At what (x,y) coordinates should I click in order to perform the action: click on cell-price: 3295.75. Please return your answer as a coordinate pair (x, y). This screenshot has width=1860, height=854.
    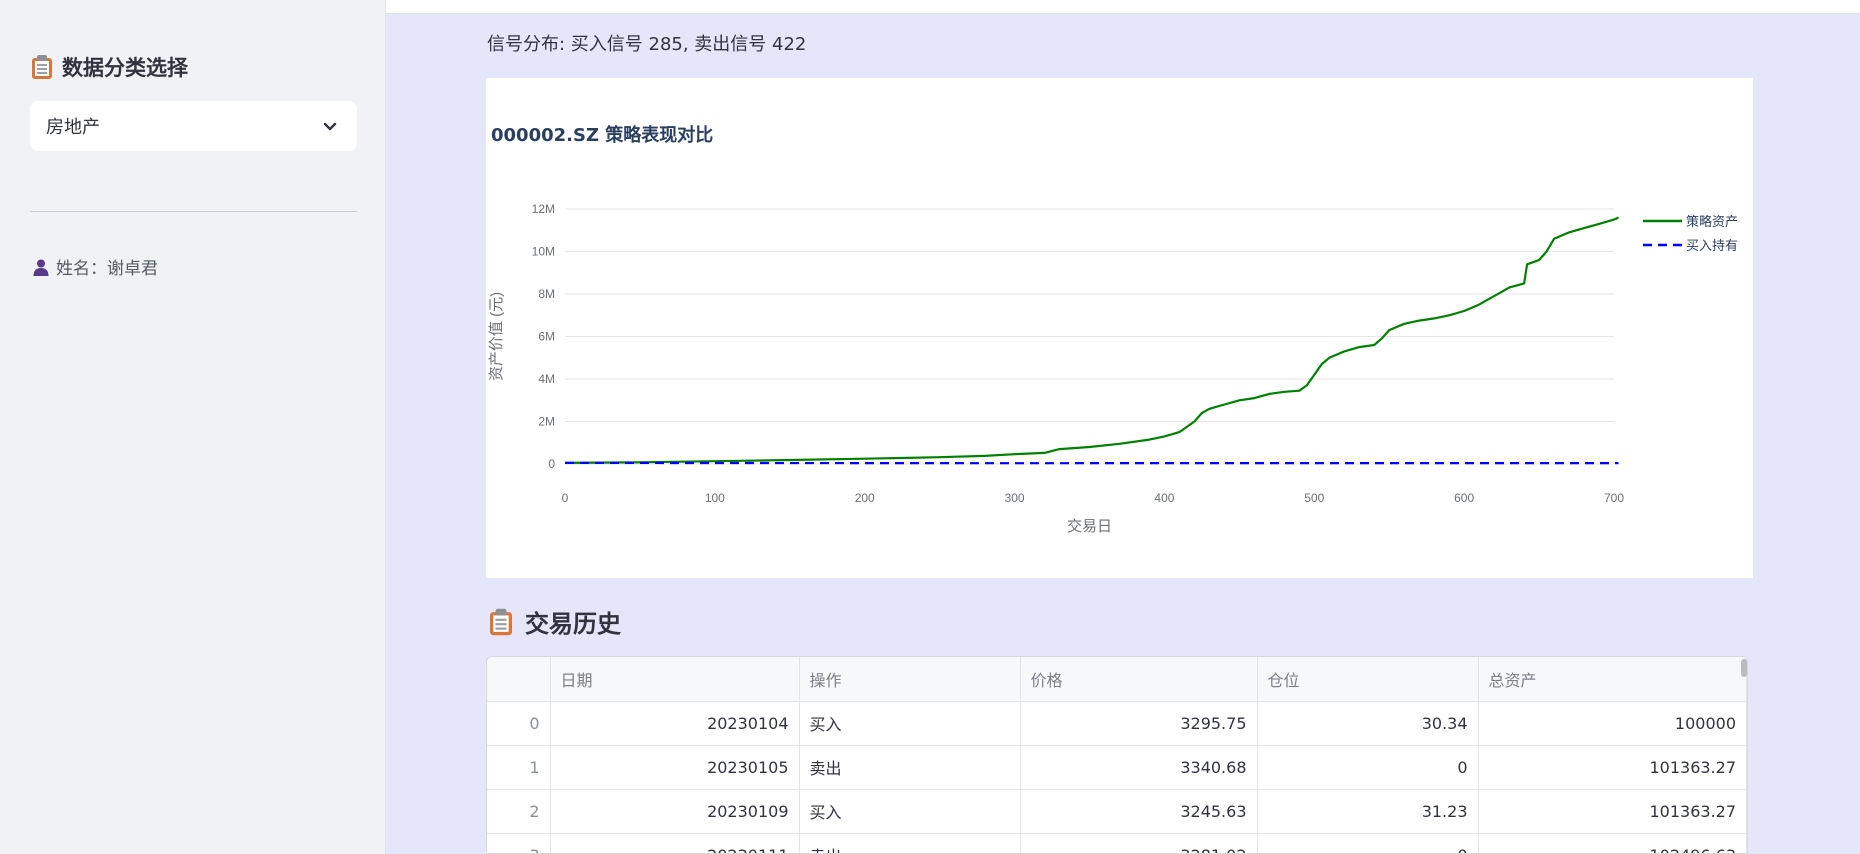
    Looking at the image, I should click on (1139, 723).